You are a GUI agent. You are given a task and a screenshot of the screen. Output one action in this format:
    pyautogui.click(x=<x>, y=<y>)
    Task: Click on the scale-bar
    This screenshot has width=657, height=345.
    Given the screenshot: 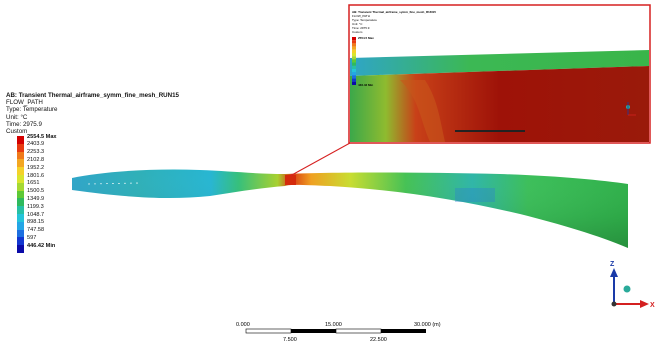 What is the action you would take?
    pyautogui.click(x=335, y=331)
    